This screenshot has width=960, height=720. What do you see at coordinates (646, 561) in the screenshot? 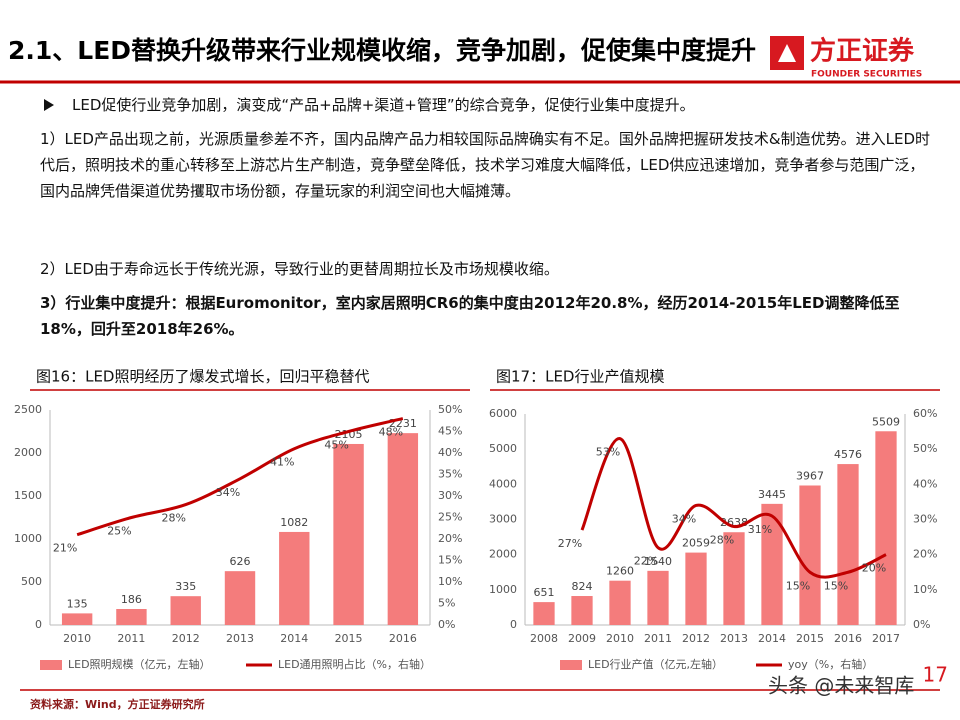
I see `line-label: 22%` at bounding box center [646, 561].